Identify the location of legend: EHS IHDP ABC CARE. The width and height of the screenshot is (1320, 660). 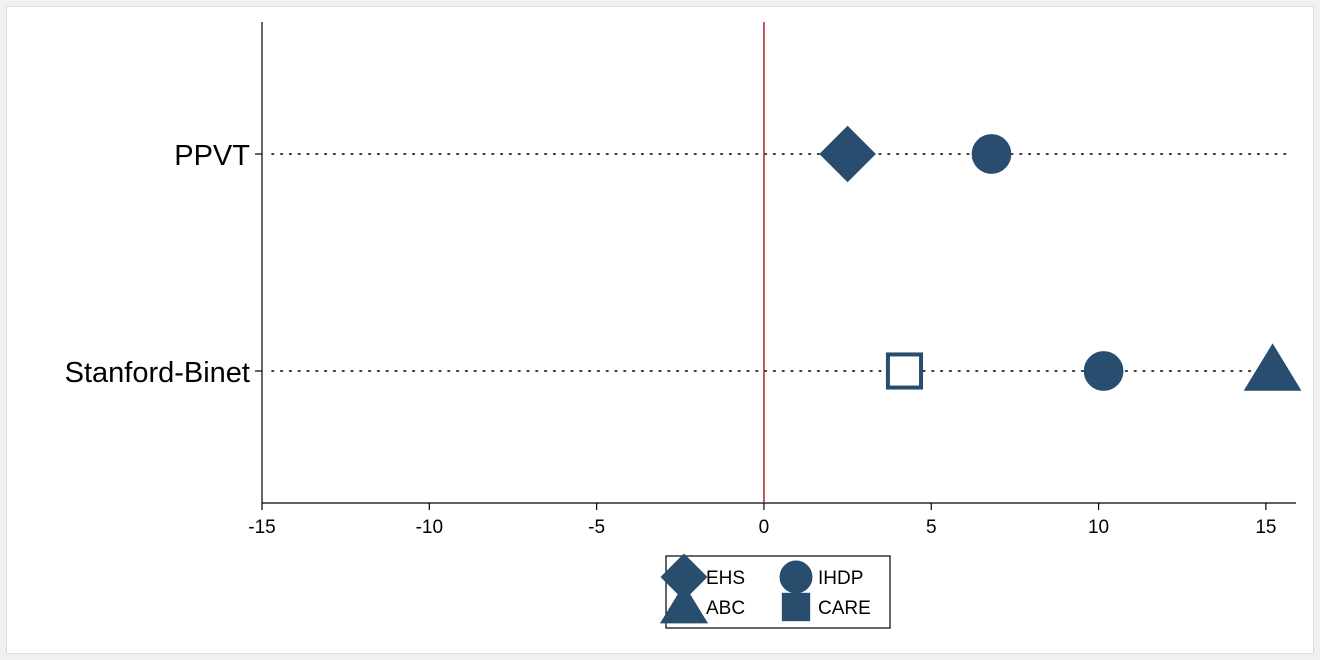
(775, 591).